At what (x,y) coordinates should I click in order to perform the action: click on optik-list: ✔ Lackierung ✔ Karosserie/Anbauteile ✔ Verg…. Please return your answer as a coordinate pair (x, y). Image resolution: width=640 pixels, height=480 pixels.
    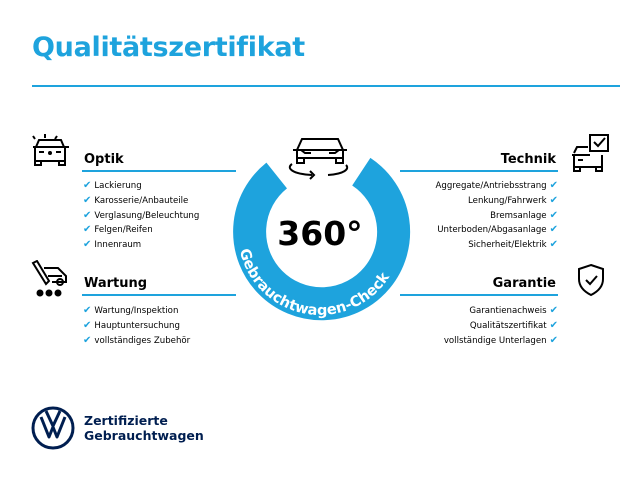
    Looking at the image, I should click on (141, 216).